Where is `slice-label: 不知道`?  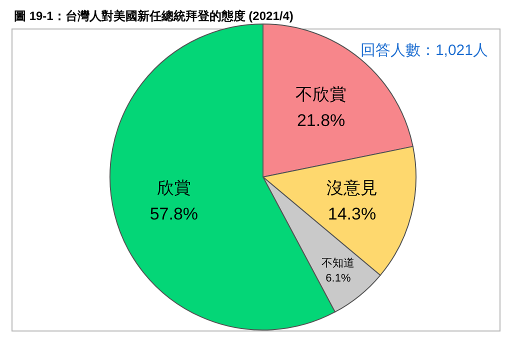
slice-label: 不知道 is located at coordinates (338, 264).